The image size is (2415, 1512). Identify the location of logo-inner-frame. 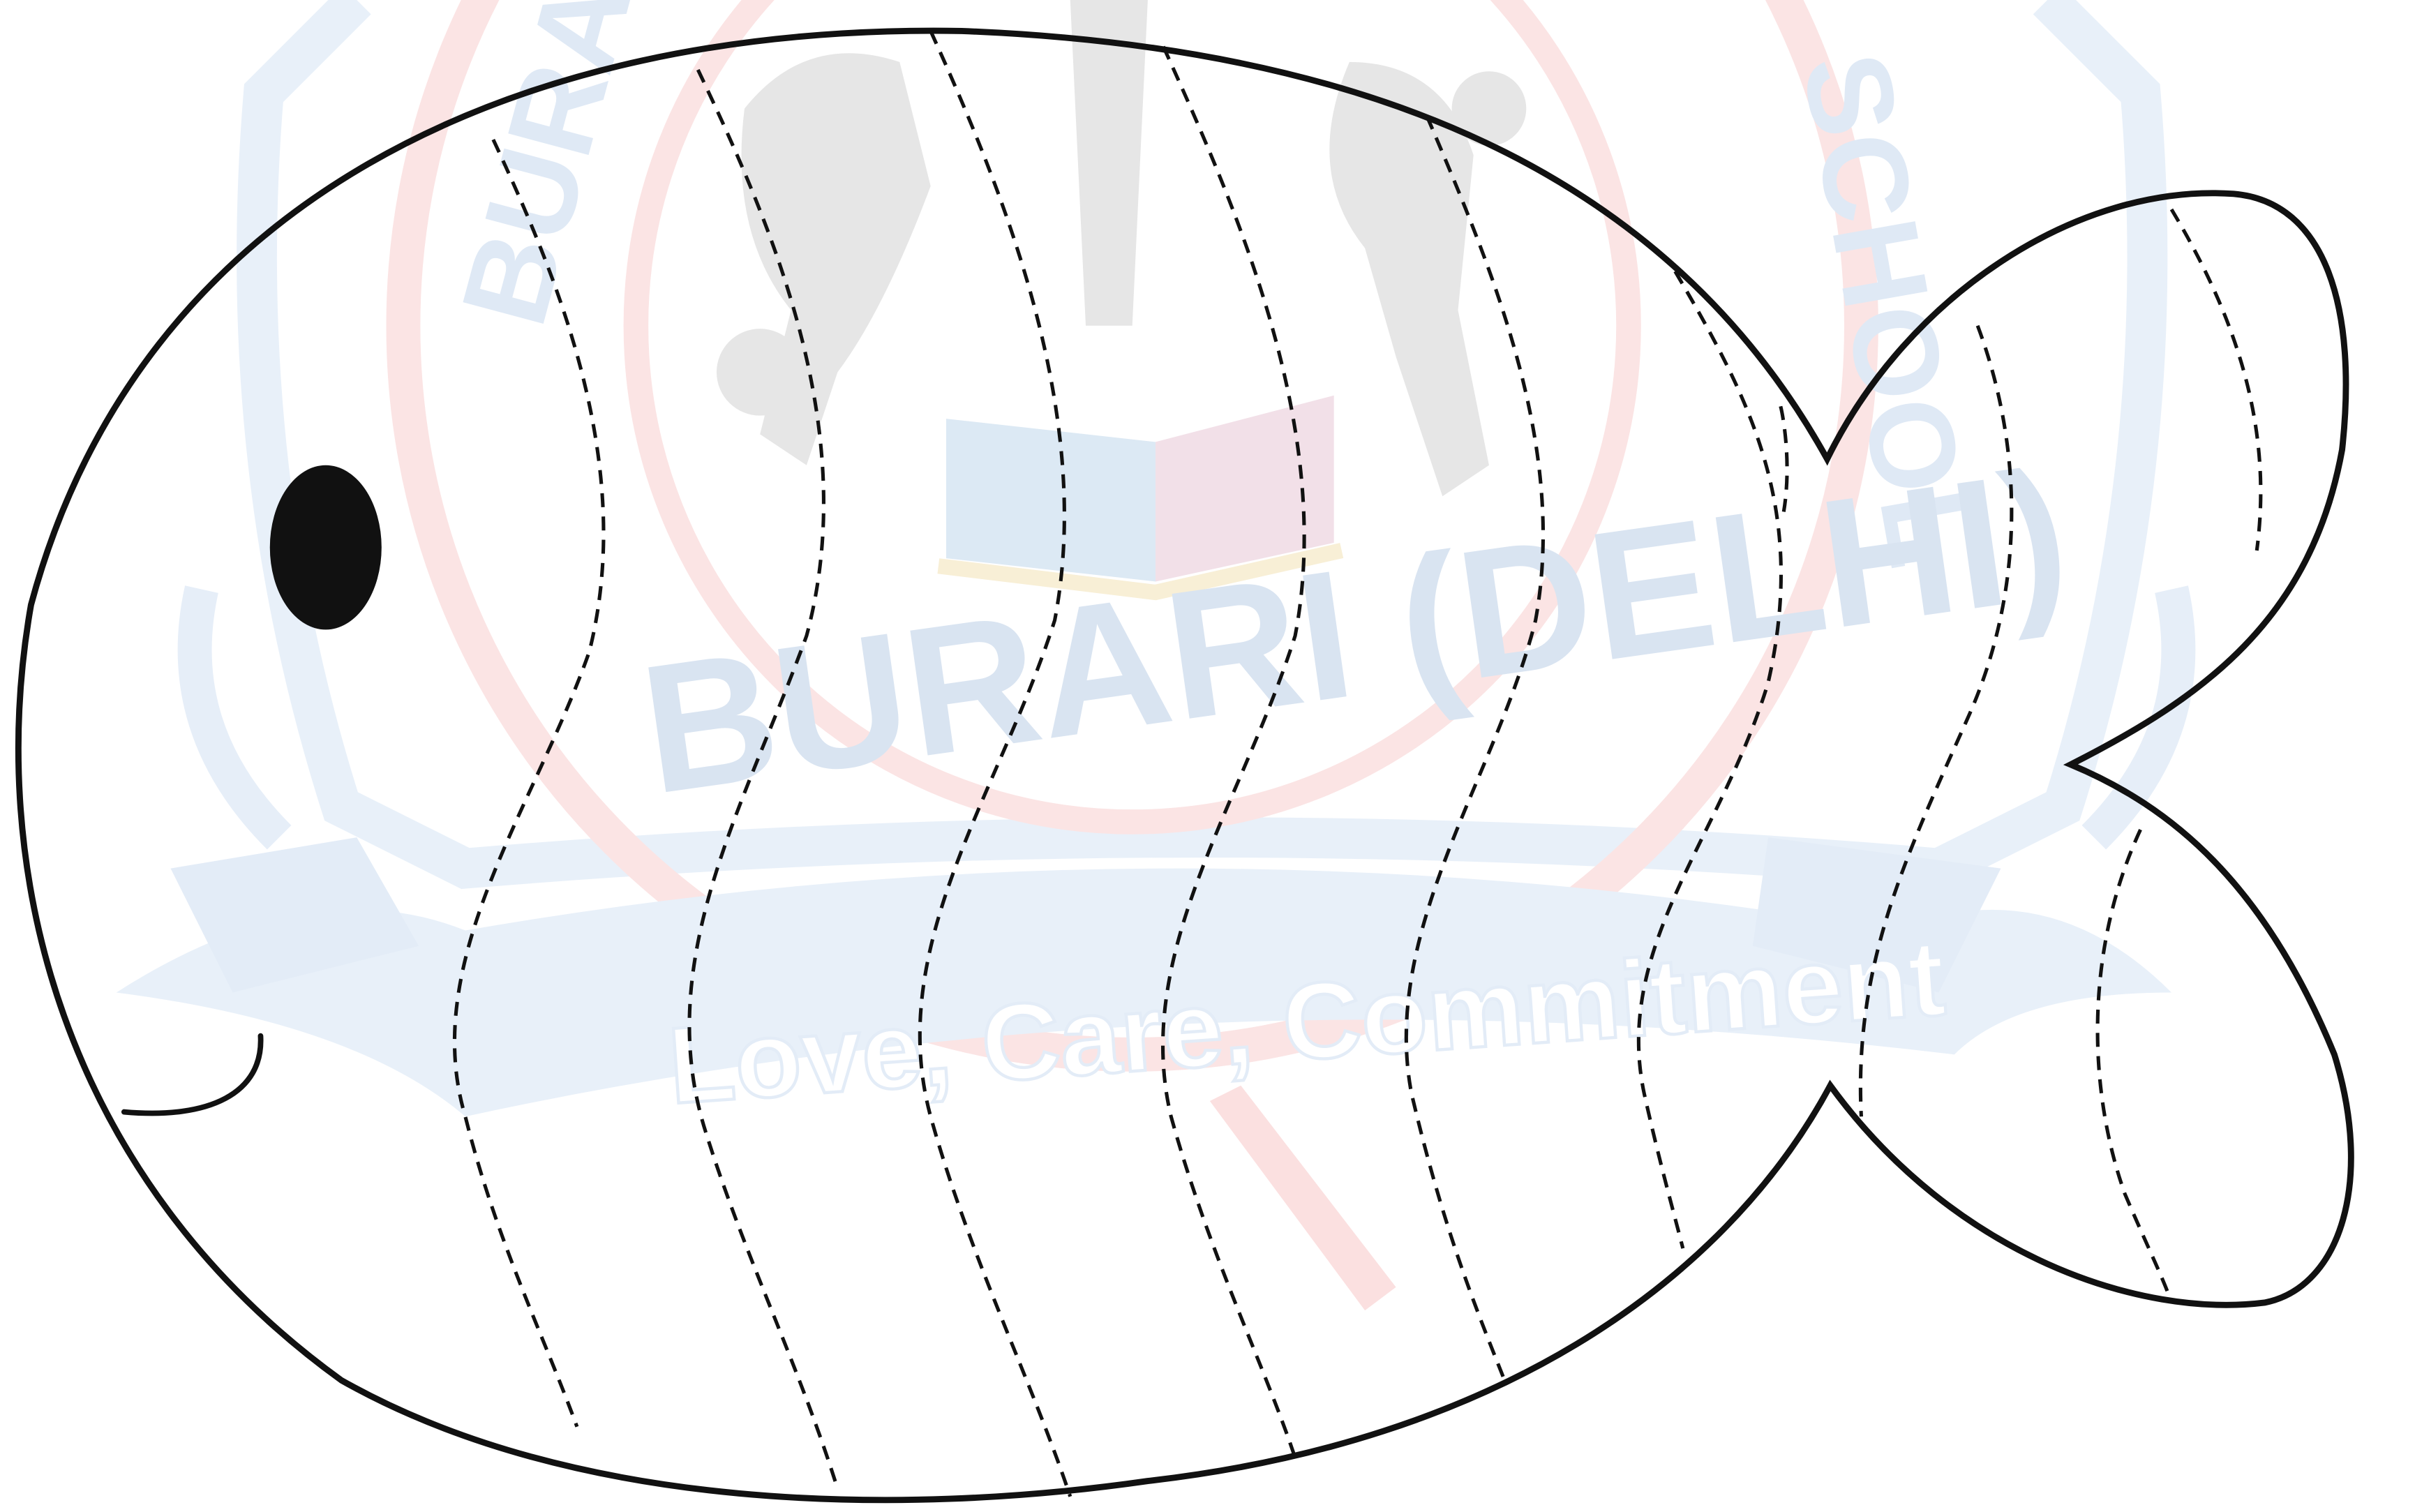
(234, 717).